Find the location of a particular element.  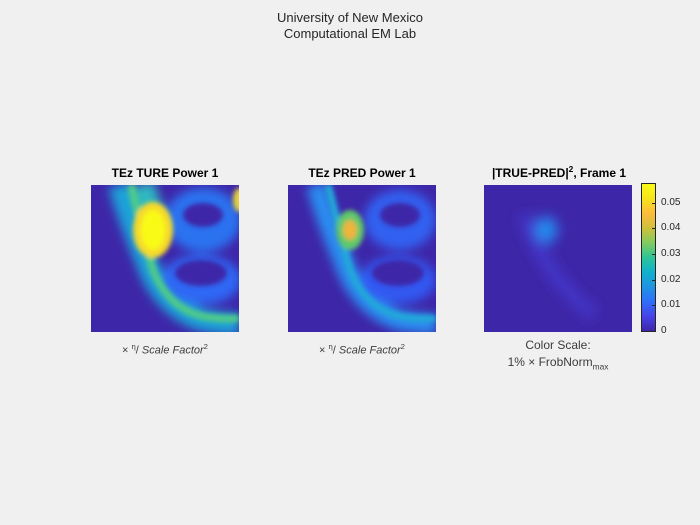

panel1-title: TEz TURE Power 1 is located at coordinates (165, 173).